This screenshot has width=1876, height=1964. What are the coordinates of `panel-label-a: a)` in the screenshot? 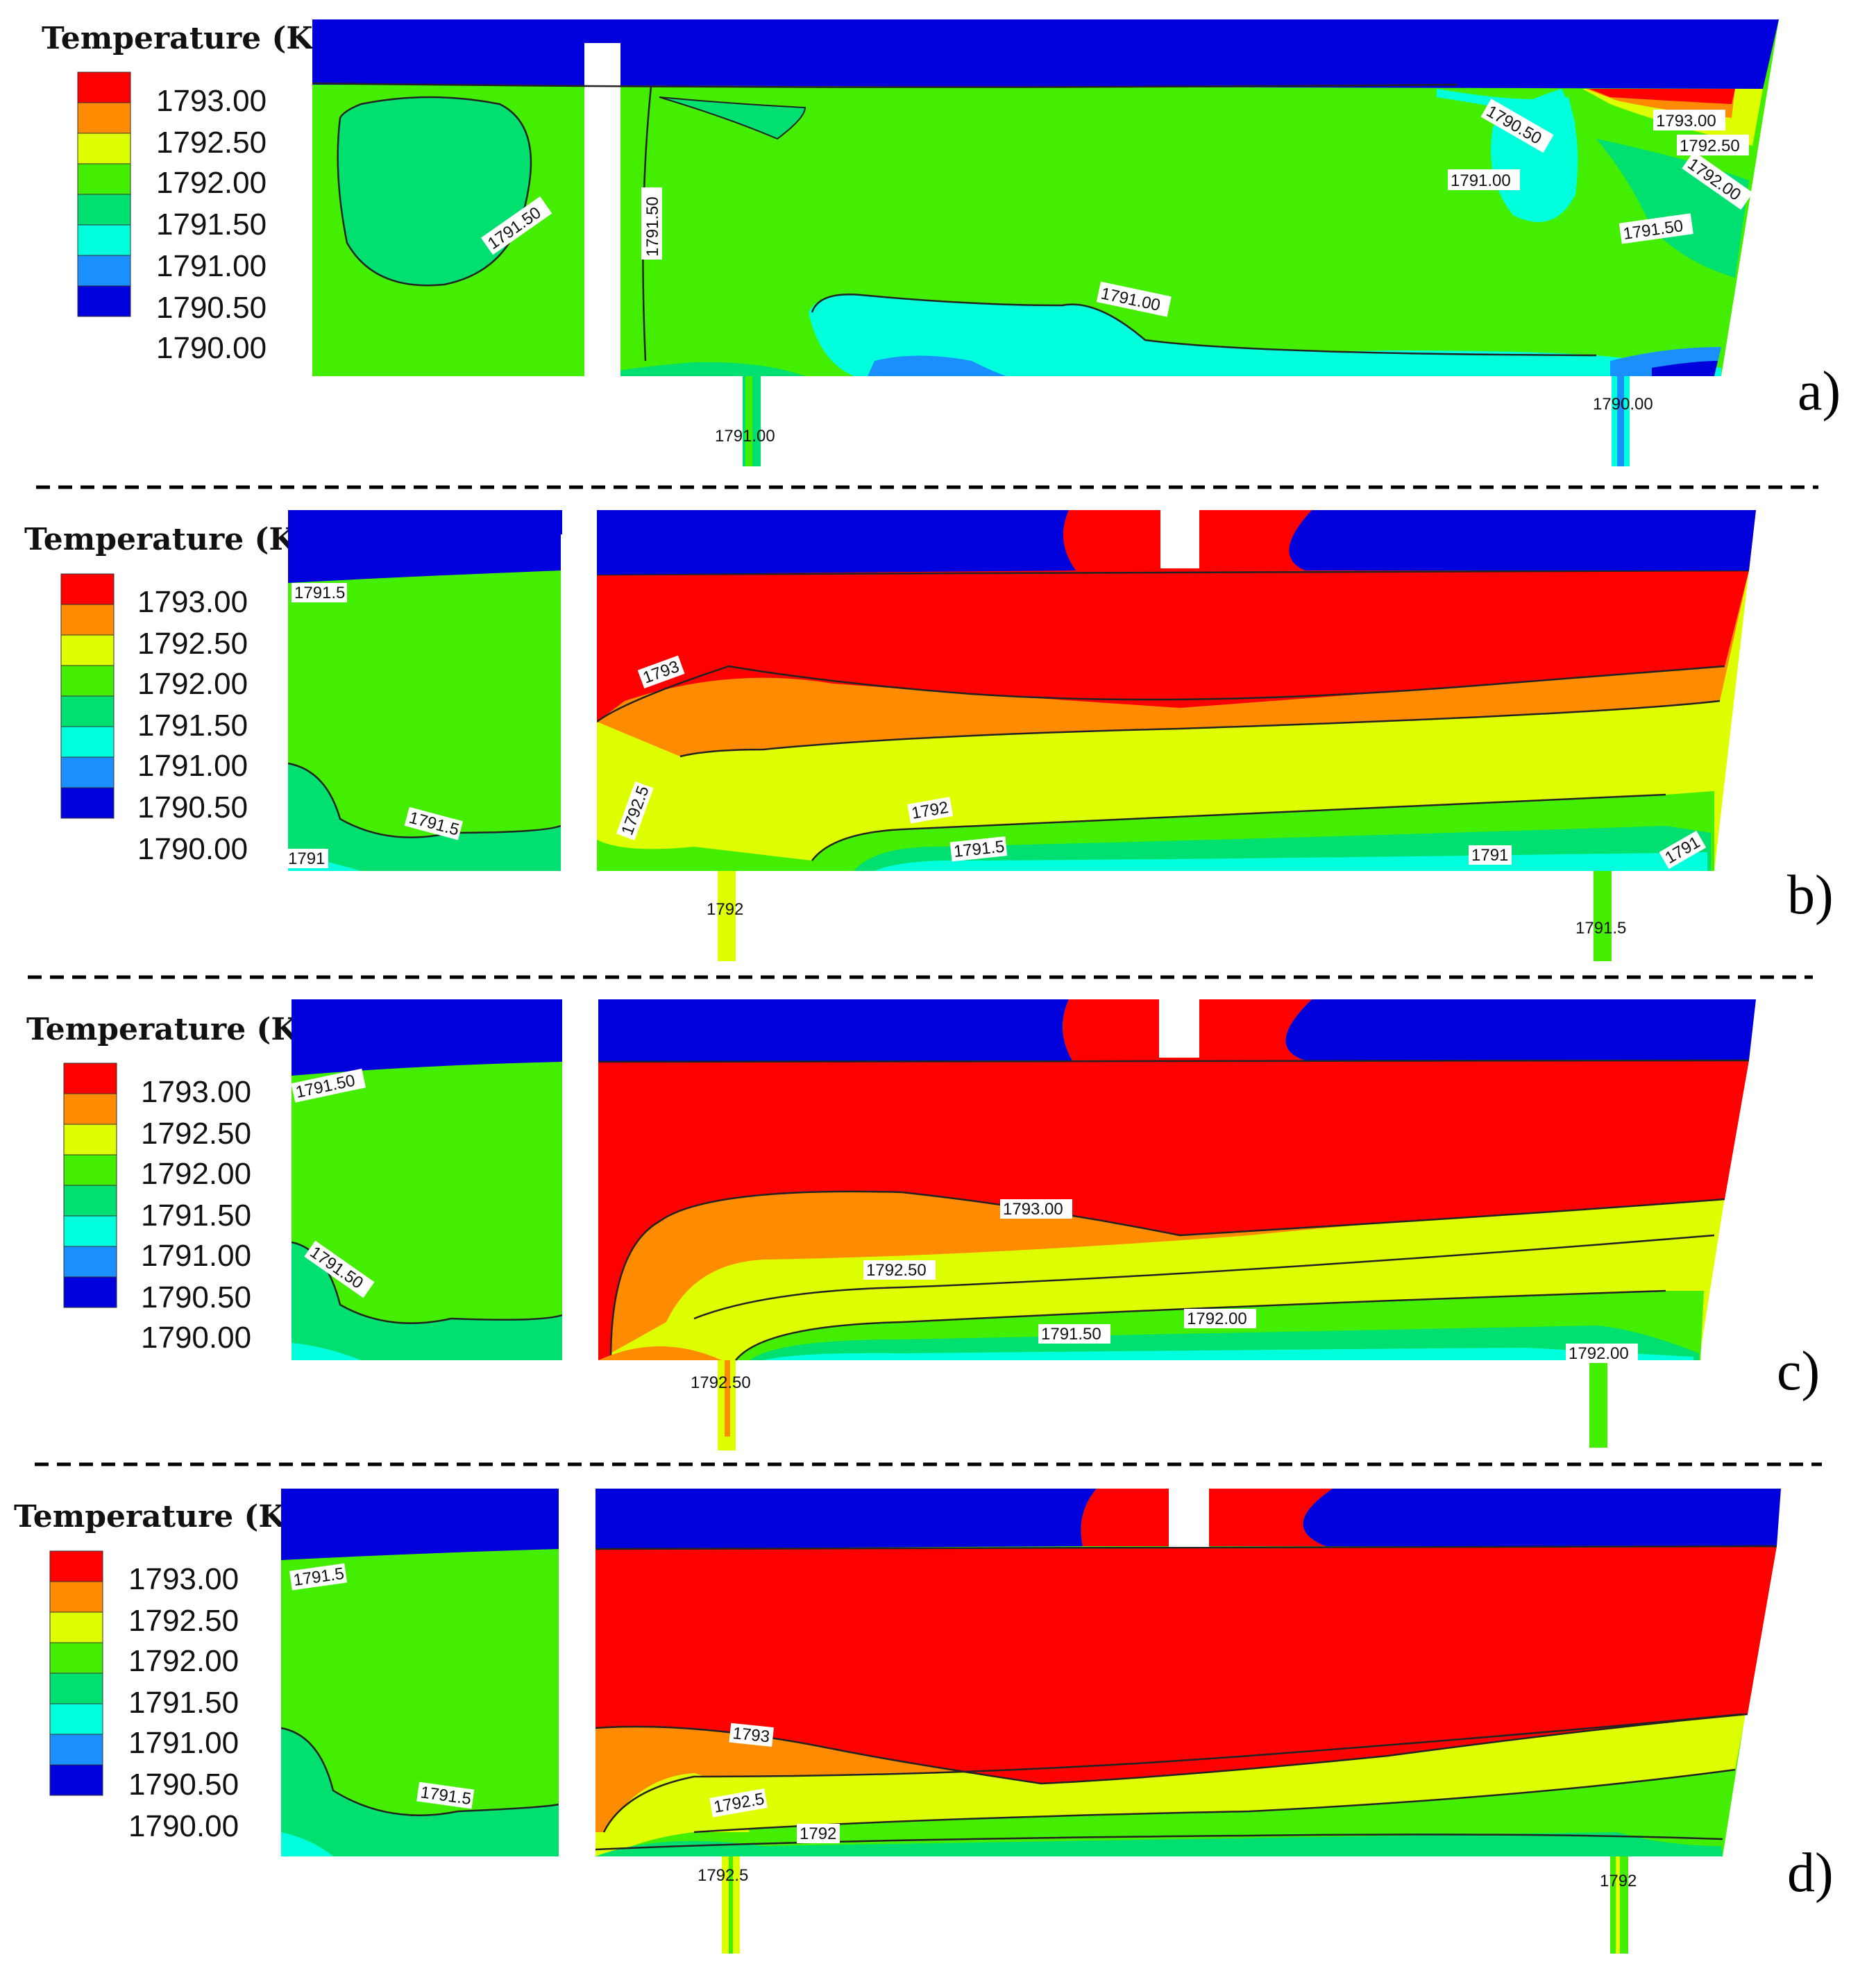 It's located at (1819, 391).